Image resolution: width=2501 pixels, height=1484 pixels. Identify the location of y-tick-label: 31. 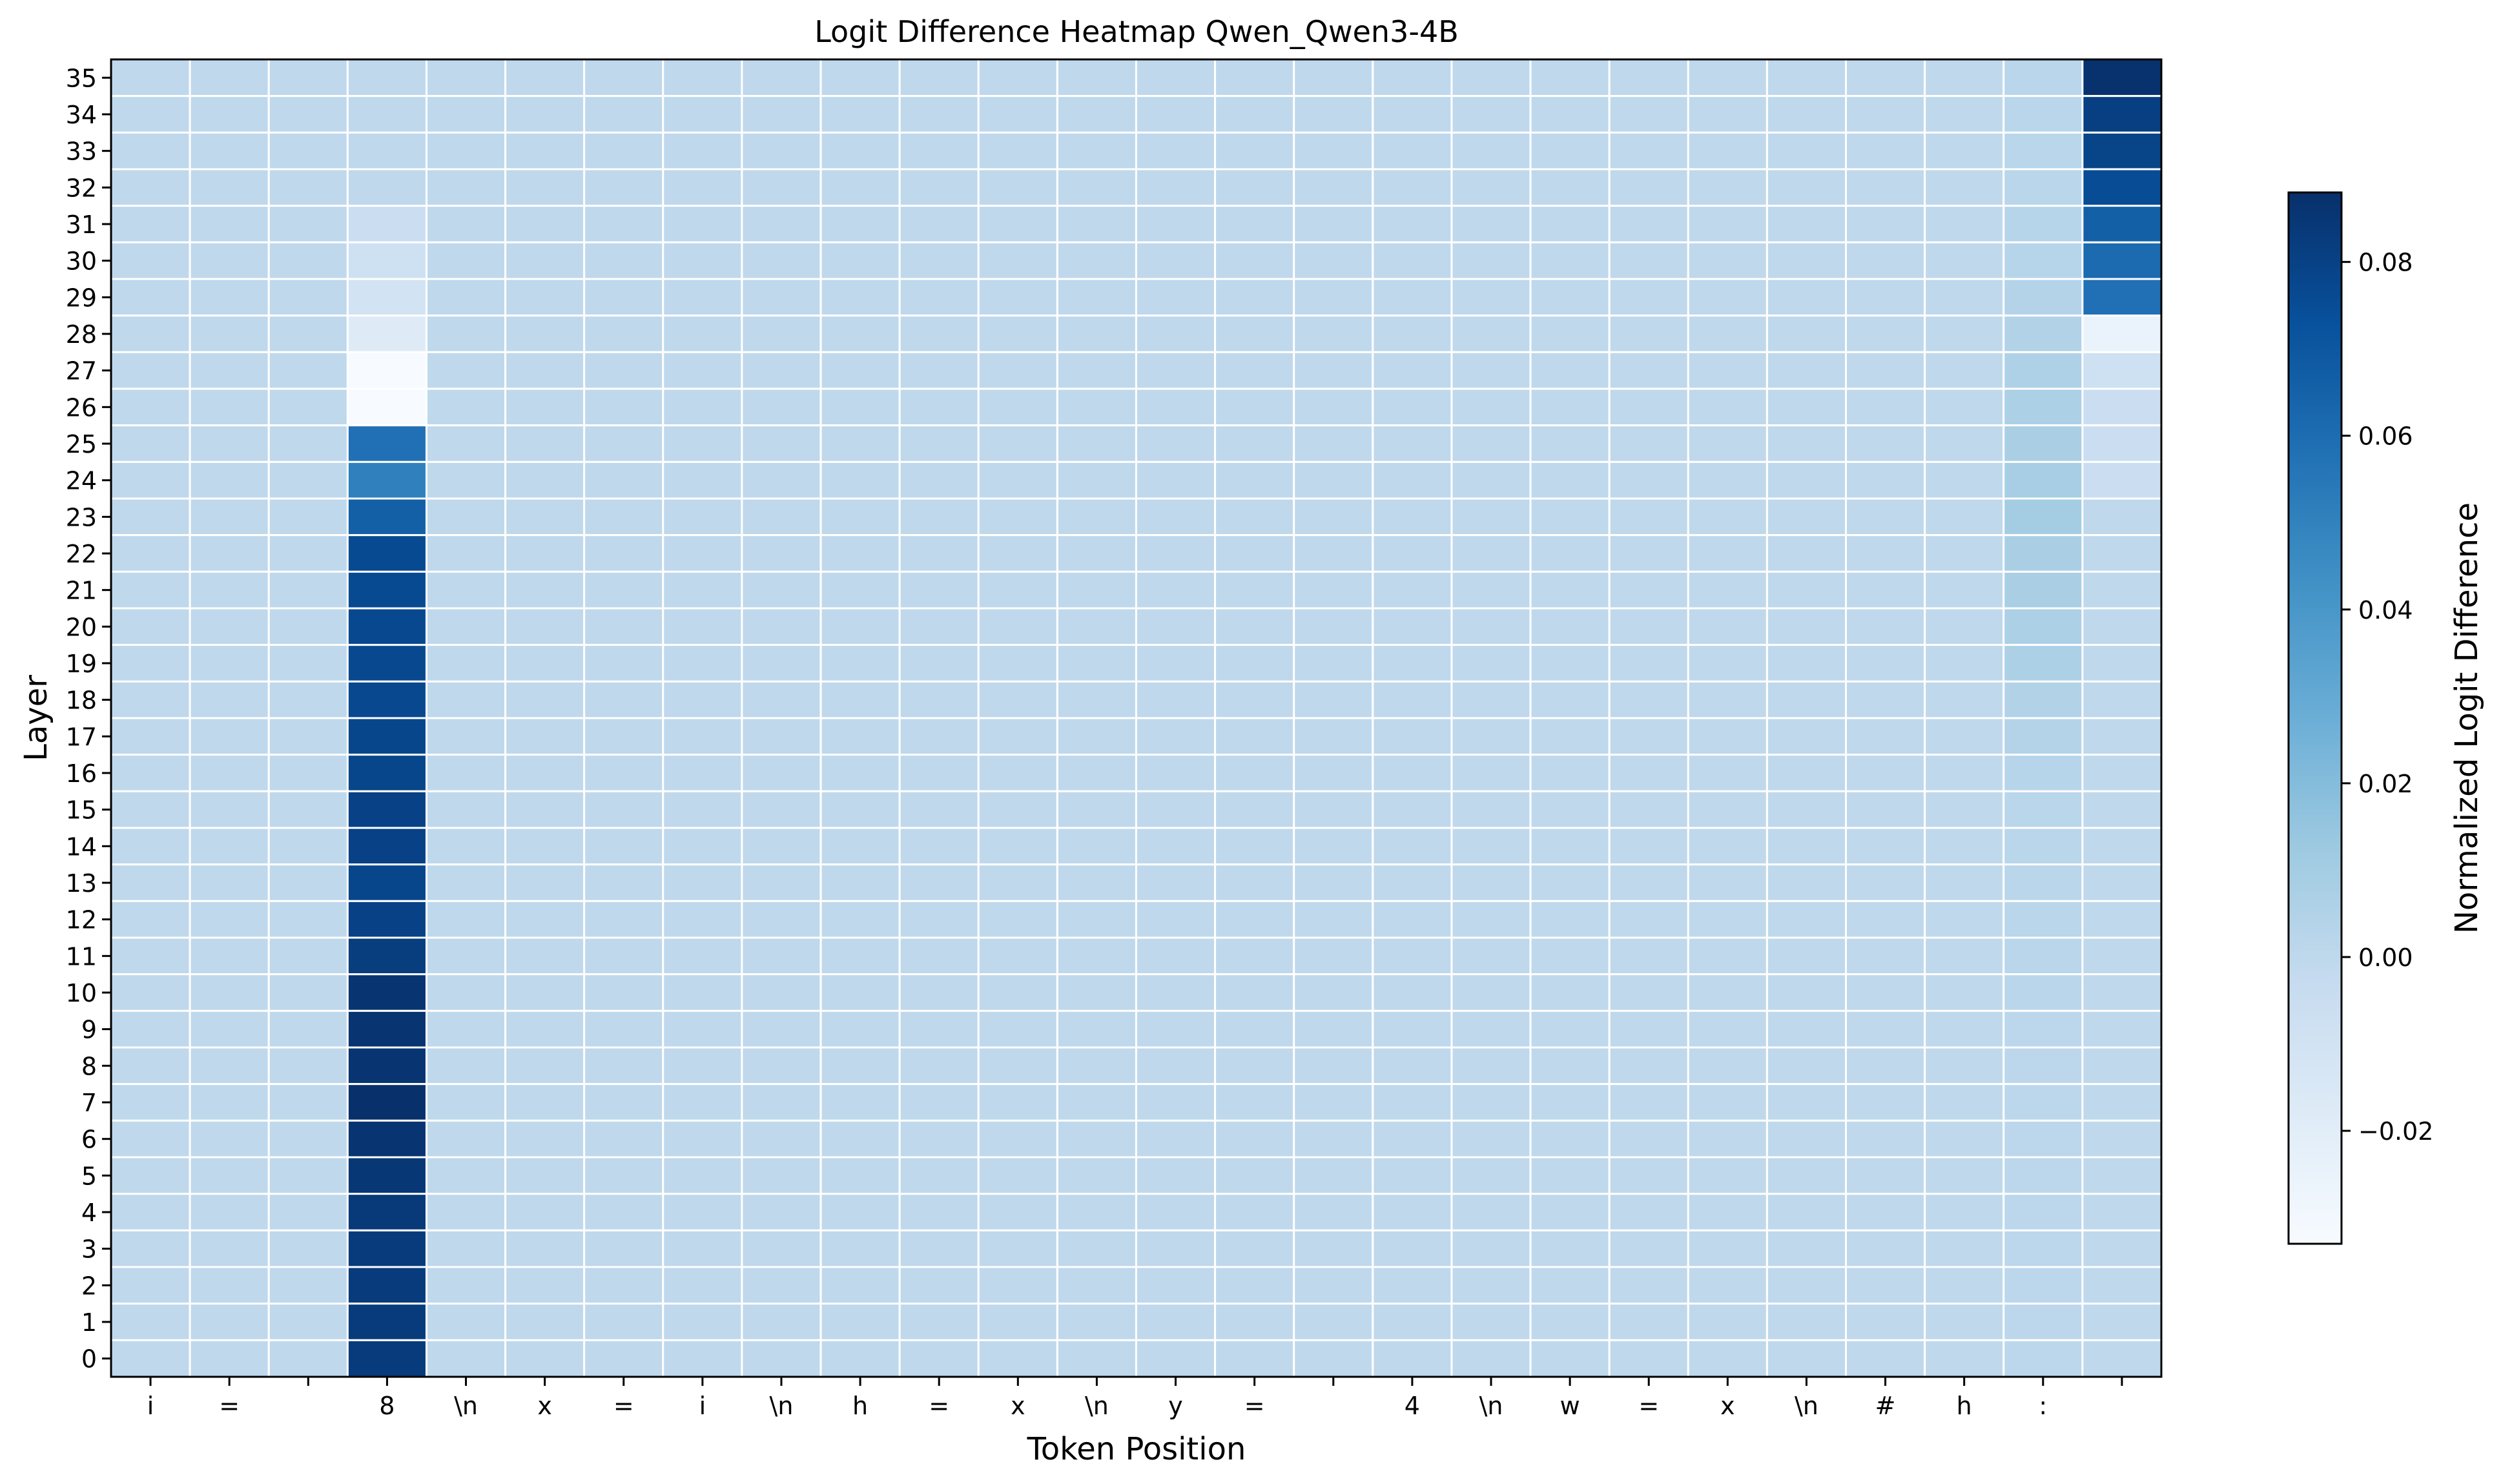
(81, 225).